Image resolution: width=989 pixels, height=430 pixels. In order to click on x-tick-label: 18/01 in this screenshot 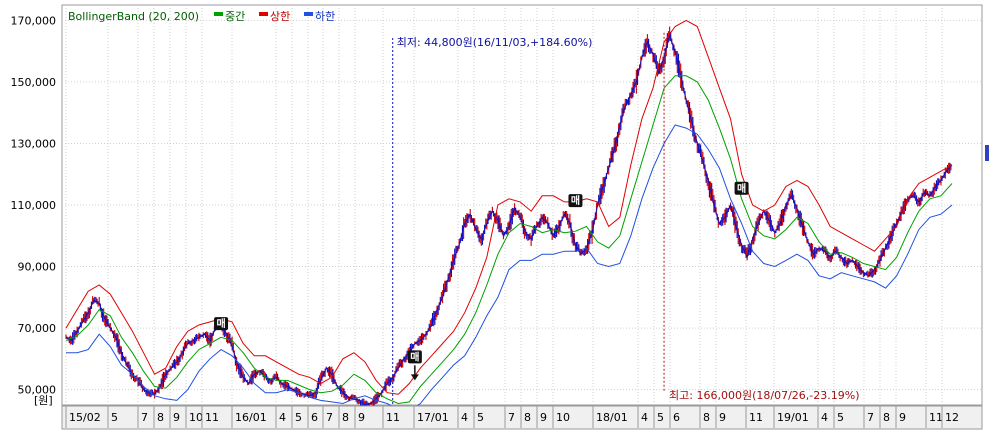, I will do `click(612, 417)`.